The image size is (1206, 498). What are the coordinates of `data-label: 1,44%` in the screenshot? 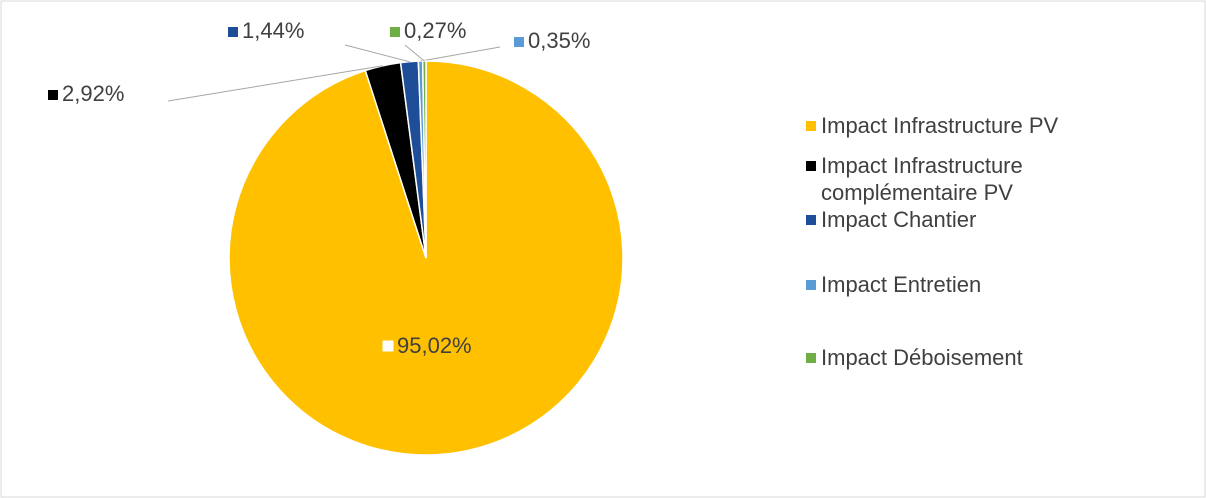 It's located at (273, 30).